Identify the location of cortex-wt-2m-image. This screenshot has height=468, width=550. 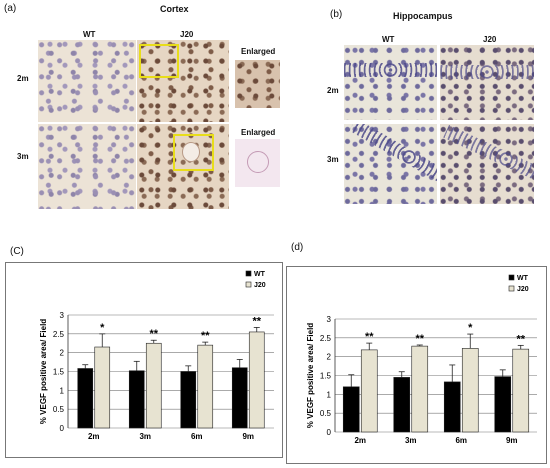
(87, 81).